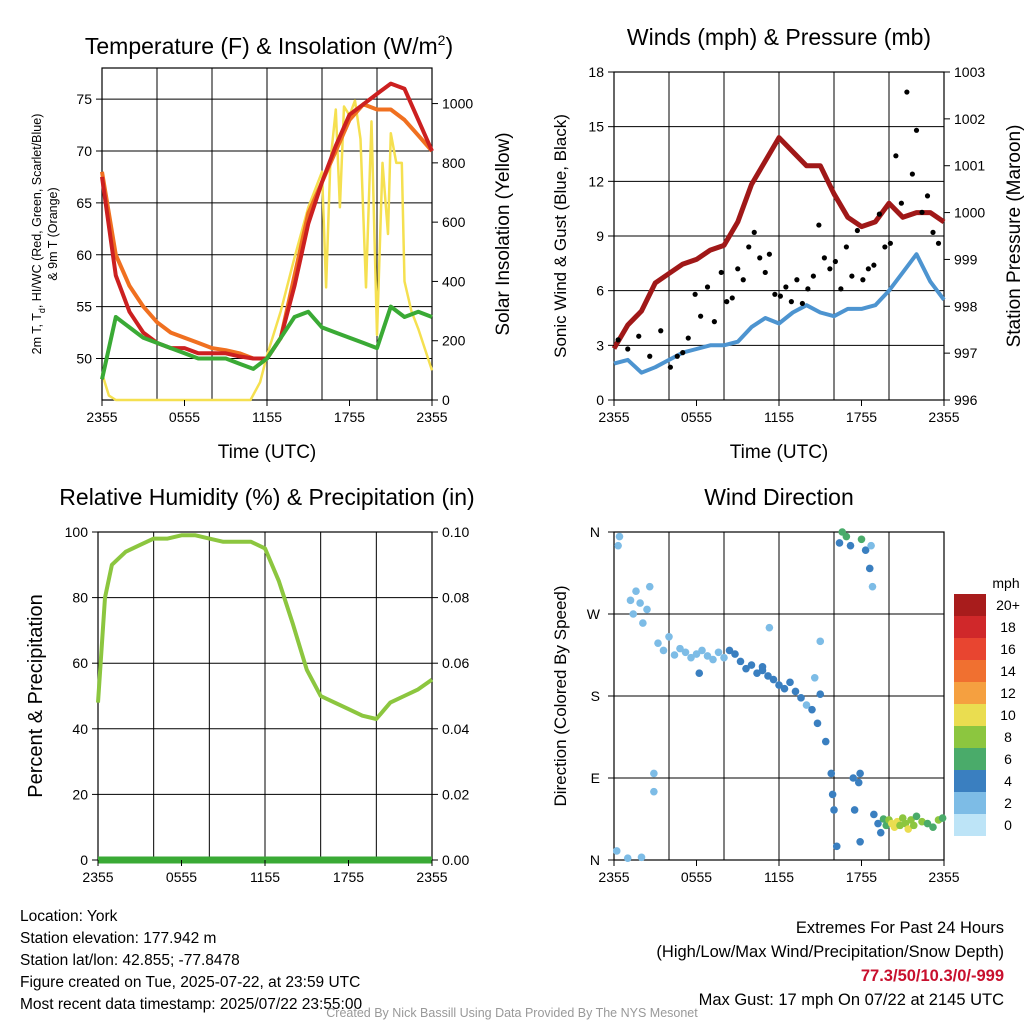  What do you see at coordinates (966, 400) in the screenshot?
I see `winds-y2tick-label: 996` at bounding box center [966, 400].